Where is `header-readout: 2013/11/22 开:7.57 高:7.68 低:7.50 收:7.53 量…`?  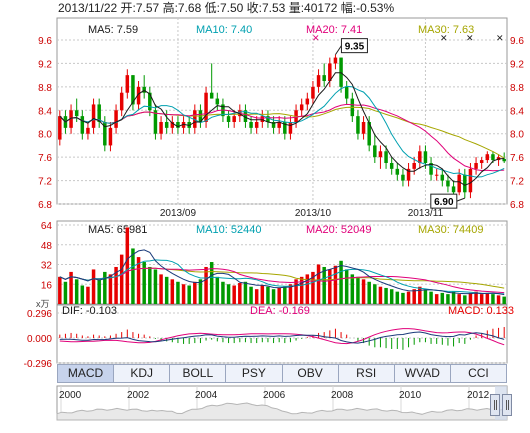 header-readout: 2013/11/22 开:7.57 高:7.68 低:7.50 收:7.53 量… is located at coordinates (226, 7).